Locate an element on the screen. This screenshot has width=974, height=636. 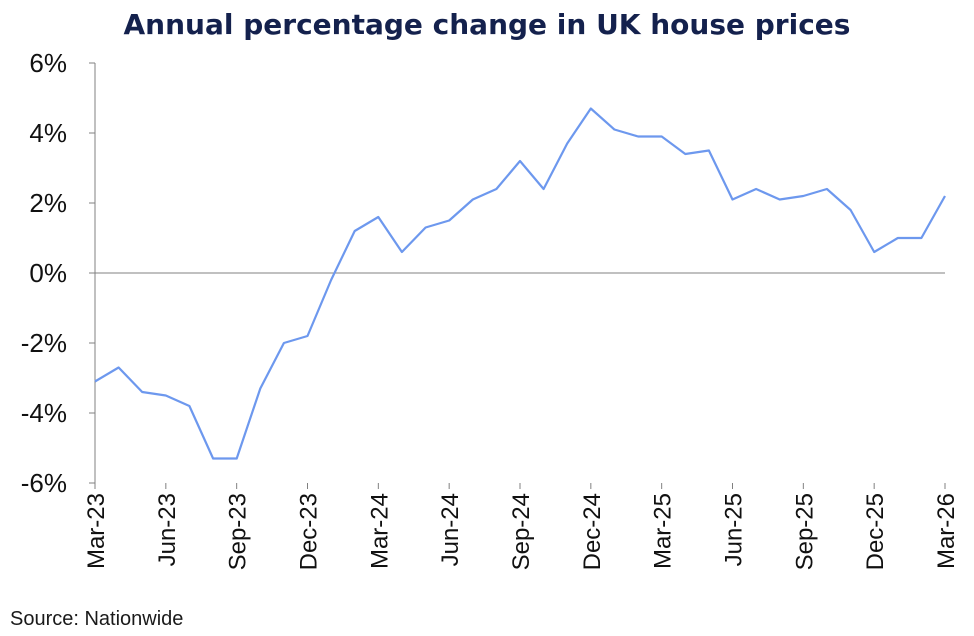
y-tick-label: 6% is located at coordinates (48, 63).